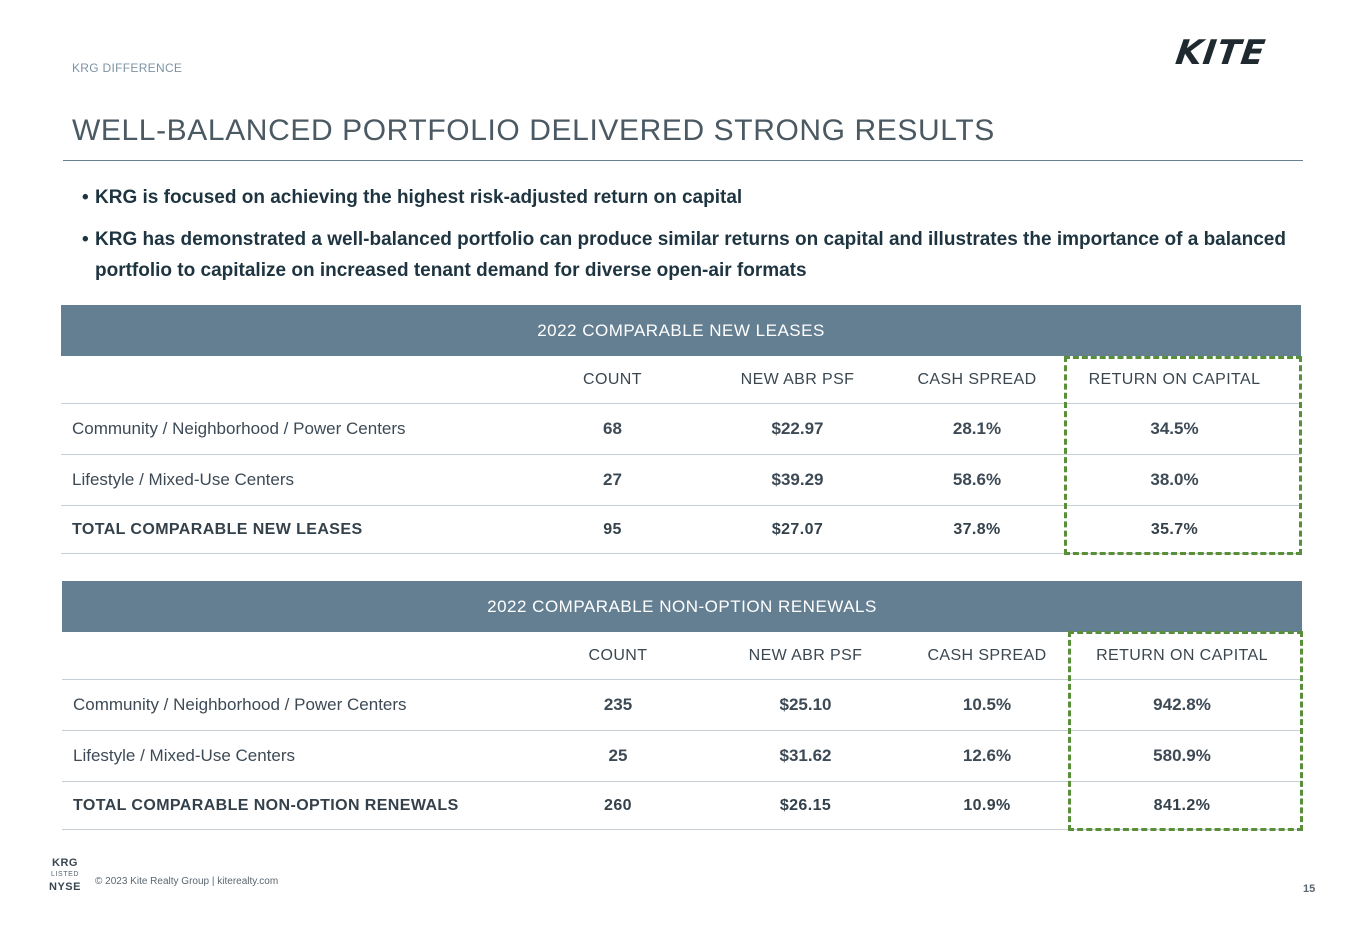 The height and width of the screenshot is (931, 1365). What do you see at coordinates (977, 479) in the screenshot?
I see `row-cash-spread: 58.6%` at bounding box center [977, 479].